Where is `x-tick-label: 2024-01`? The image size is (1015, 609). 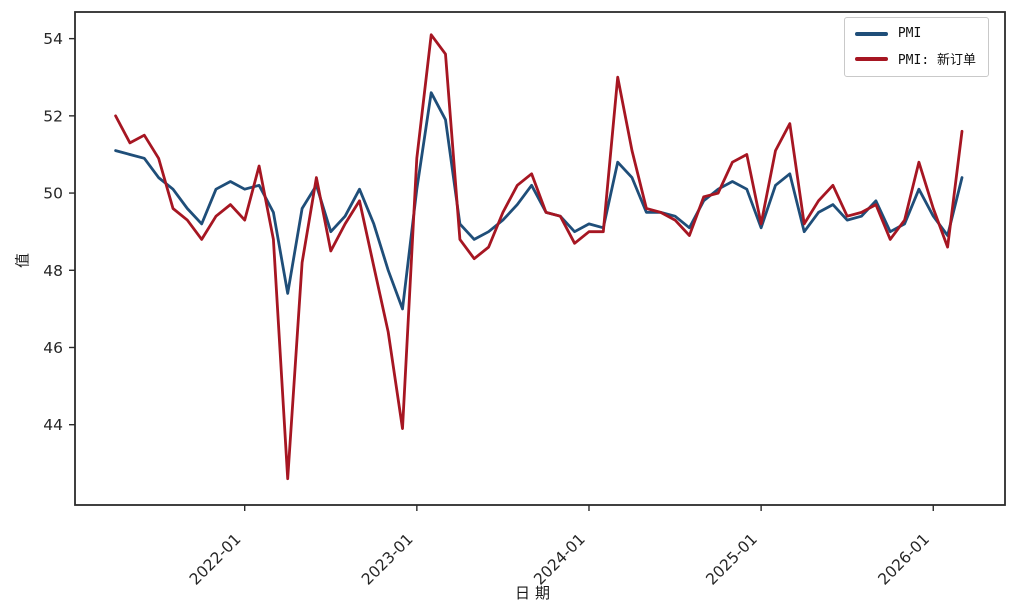
x-tick-label: 2024-01 is located at coordinates (559, 559).